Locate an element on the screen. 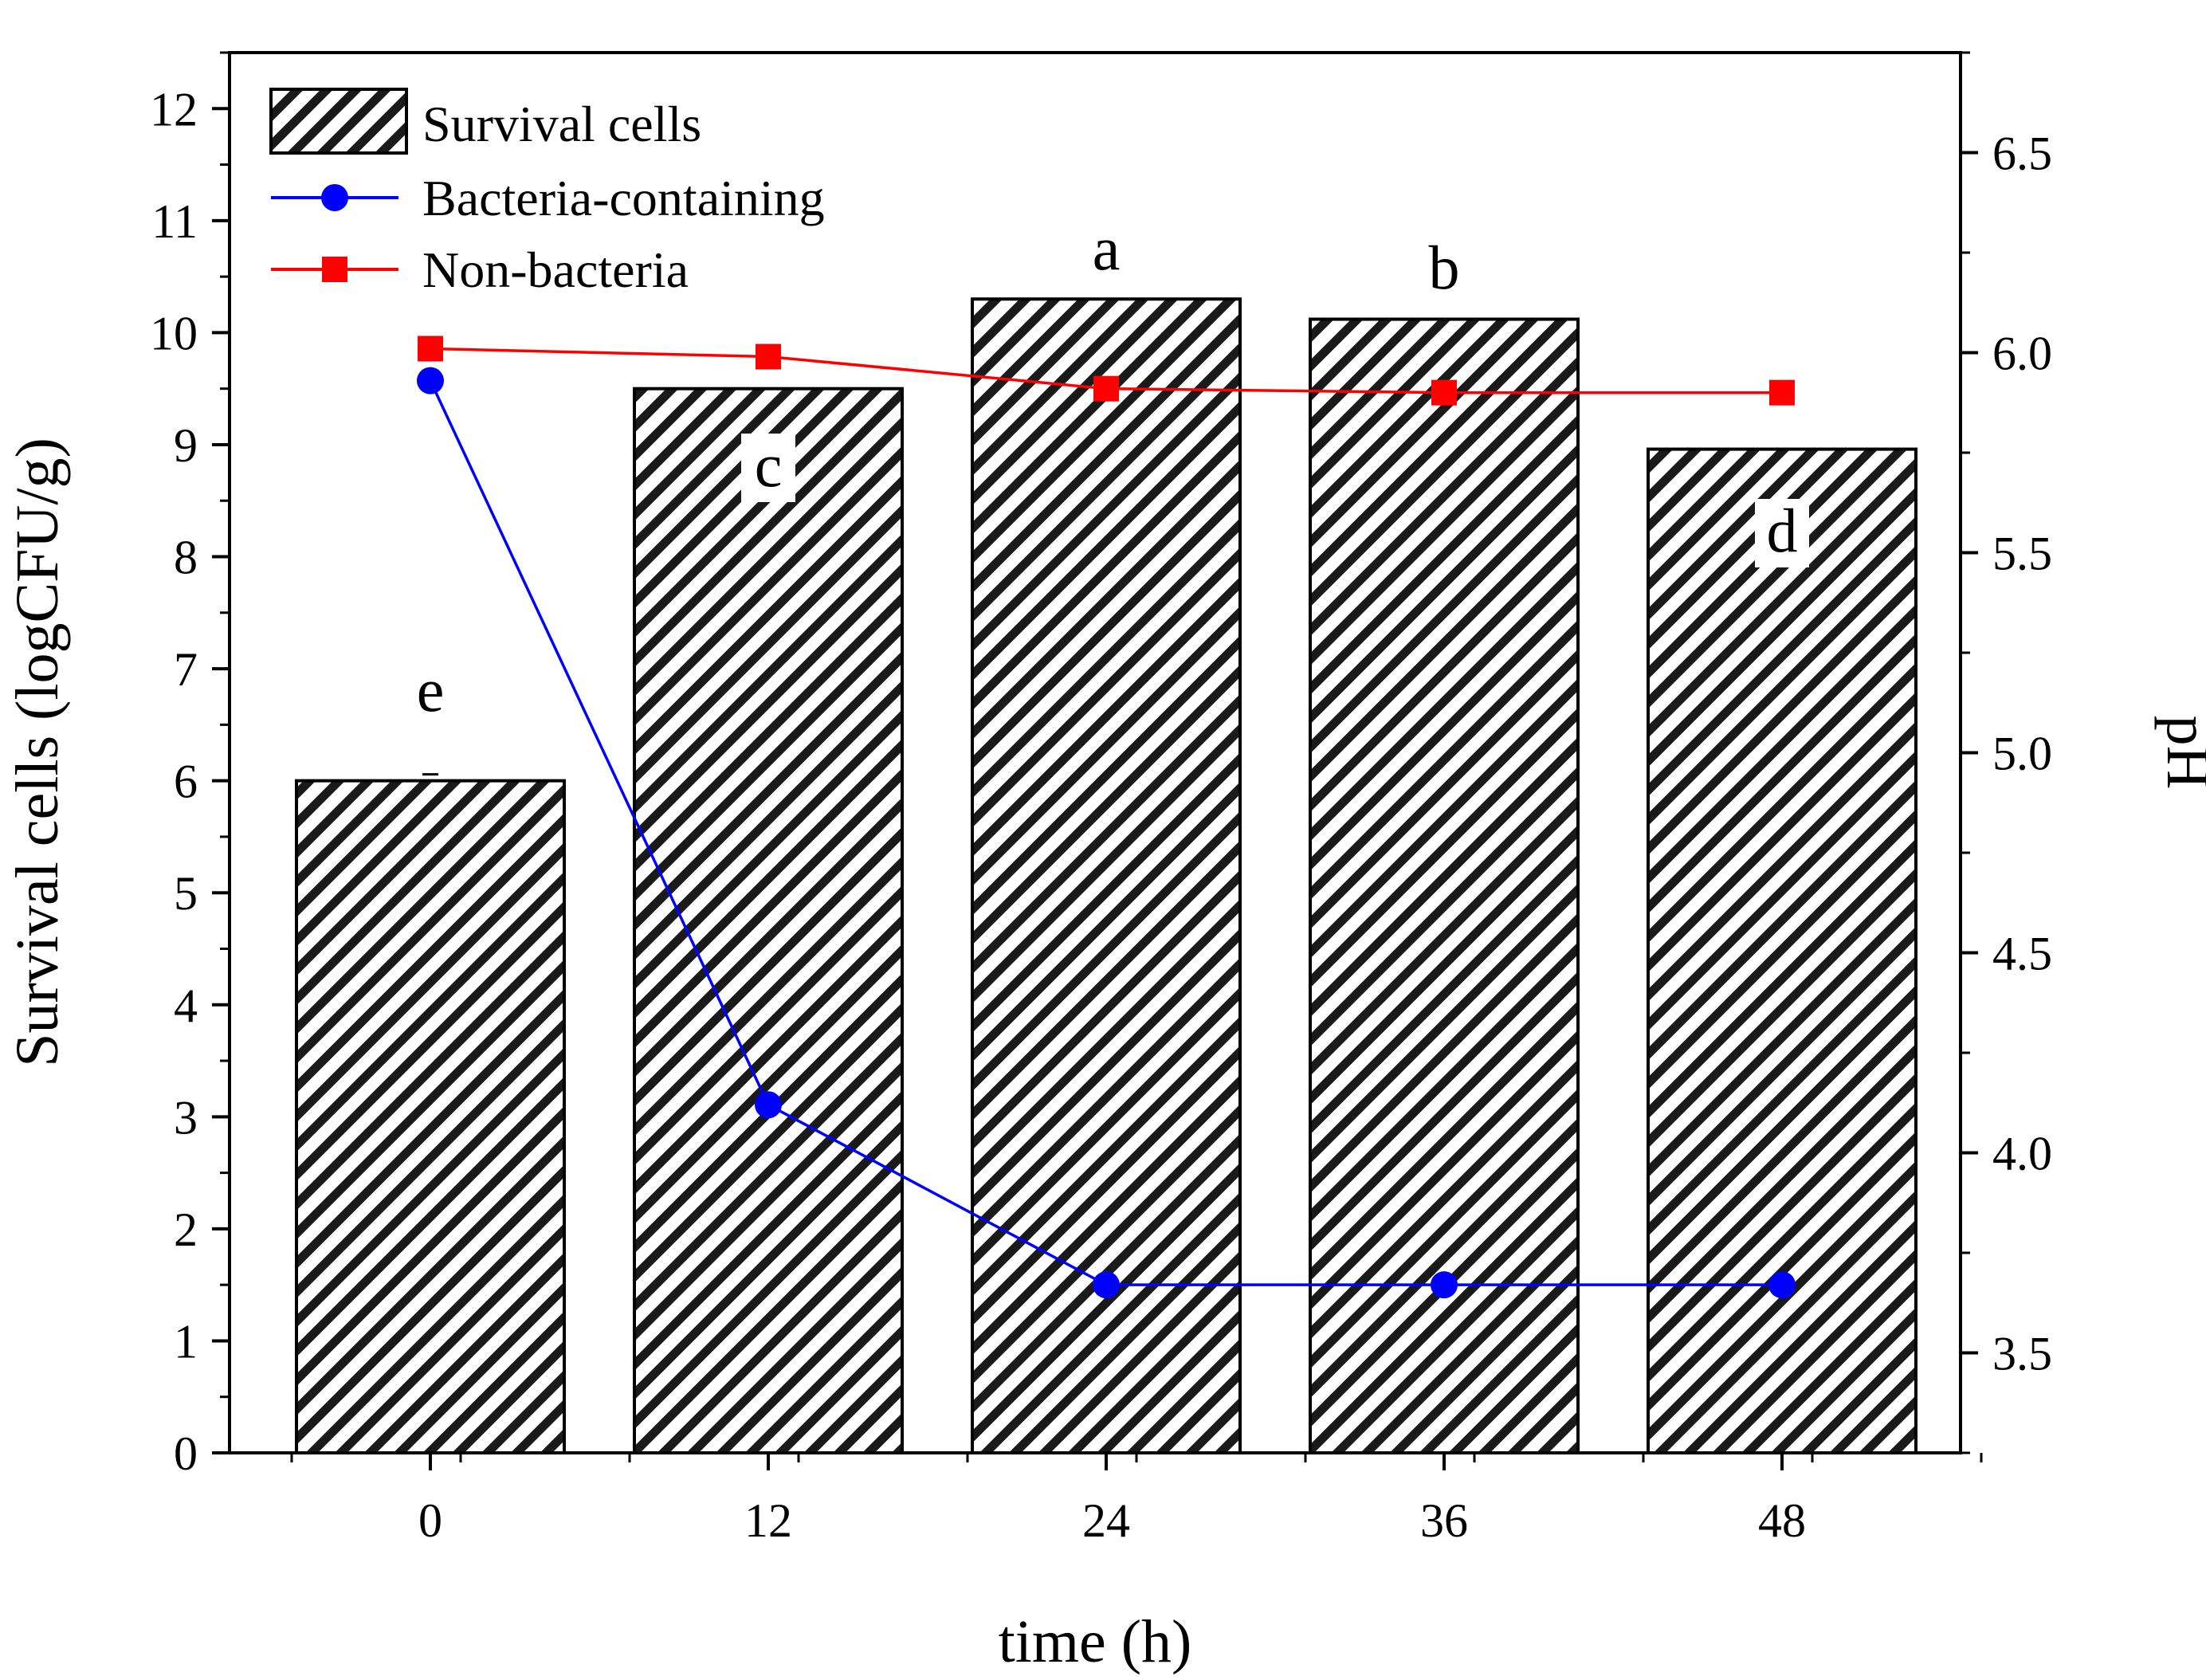 The width and height of the screenshot is (2206, 1680). left-tick-label-8: 8 is located at coordinates (186, 558).